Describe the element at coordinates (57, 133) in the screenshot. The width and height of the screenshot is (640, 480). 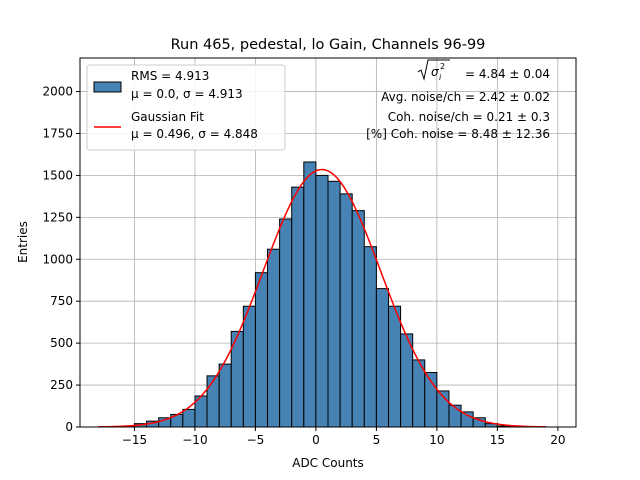
I see `y-tick-label: 1750` at that location.